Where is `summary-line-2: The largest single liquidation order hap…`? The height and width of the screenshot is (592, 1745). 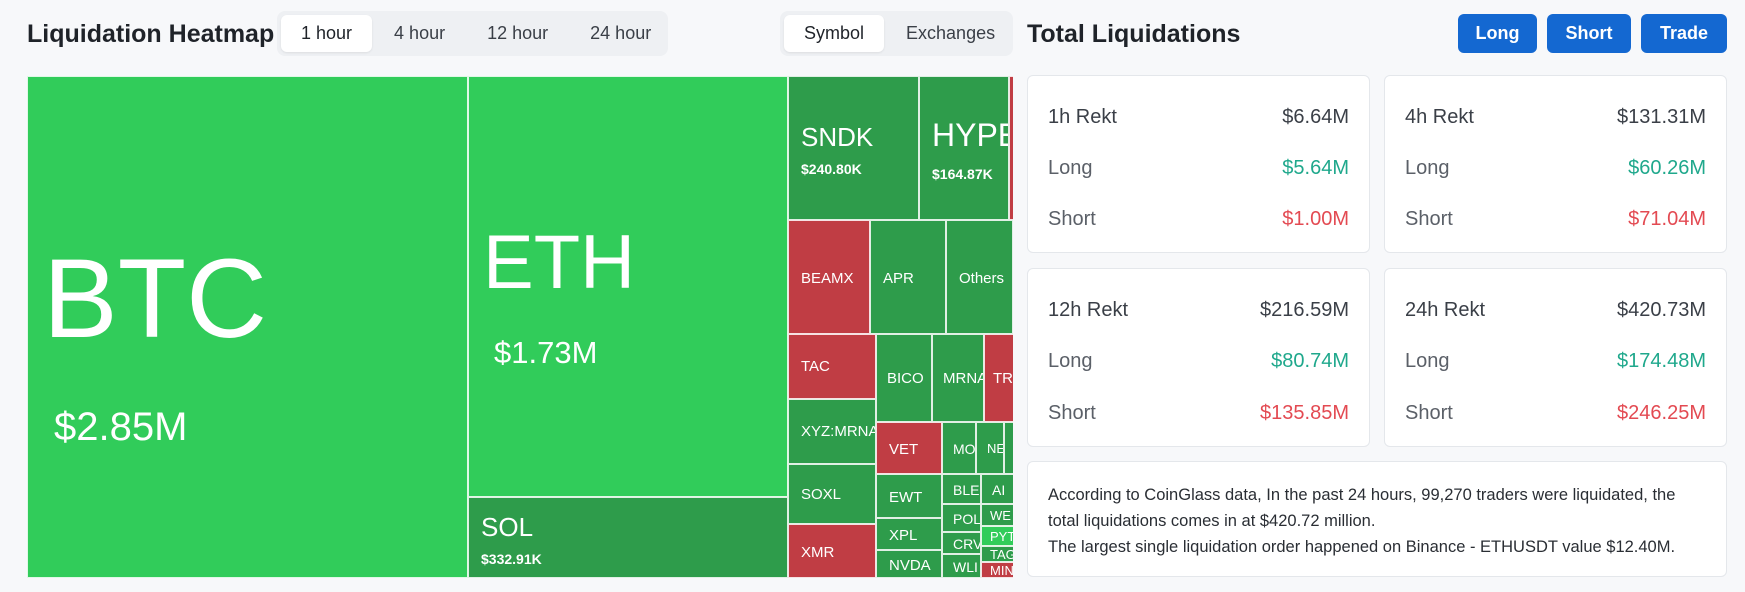
summary-line-2: The largest single liquidation order hap… is located at coordinates (1362, 547).